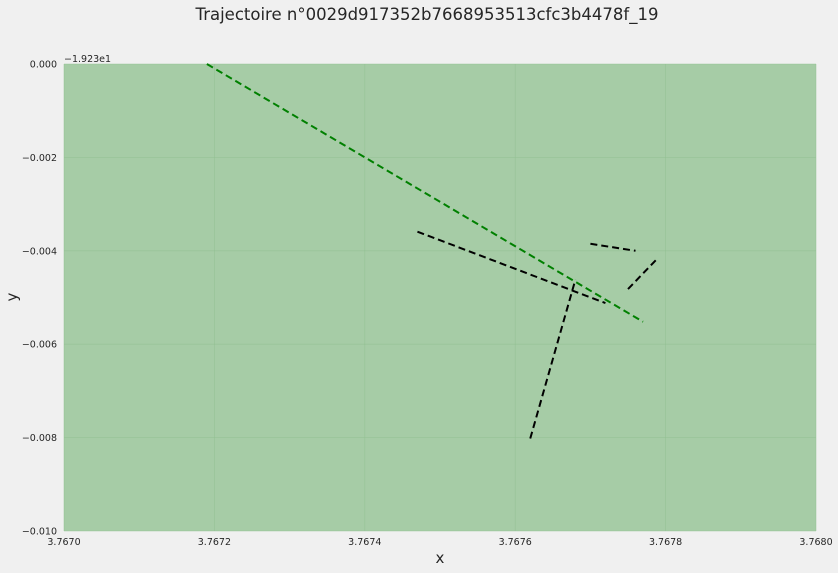 Image resolution: width=838 pixels, height=573 pixels. I want to click on x-tick-label: 3.7672, so click(214, 542).